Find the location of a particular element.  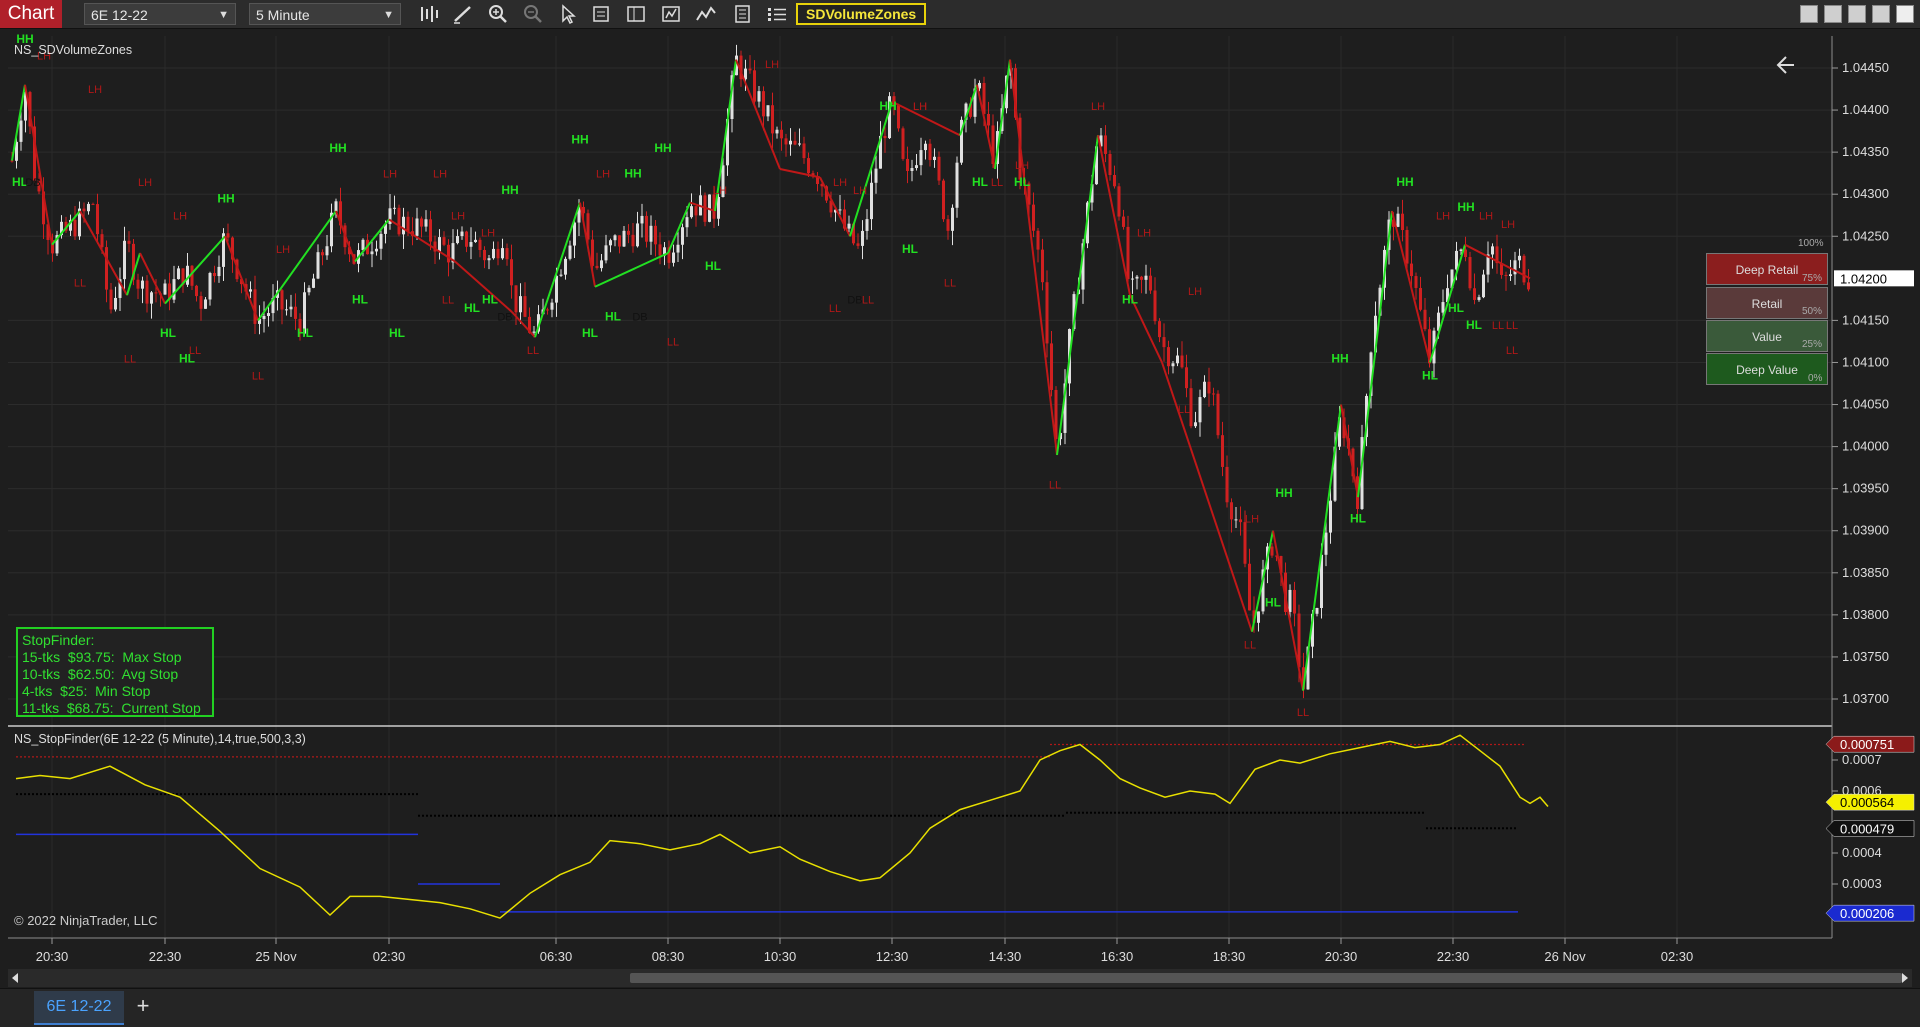

time-tick-label: 20:30 is located at coordinates (1341, 956).